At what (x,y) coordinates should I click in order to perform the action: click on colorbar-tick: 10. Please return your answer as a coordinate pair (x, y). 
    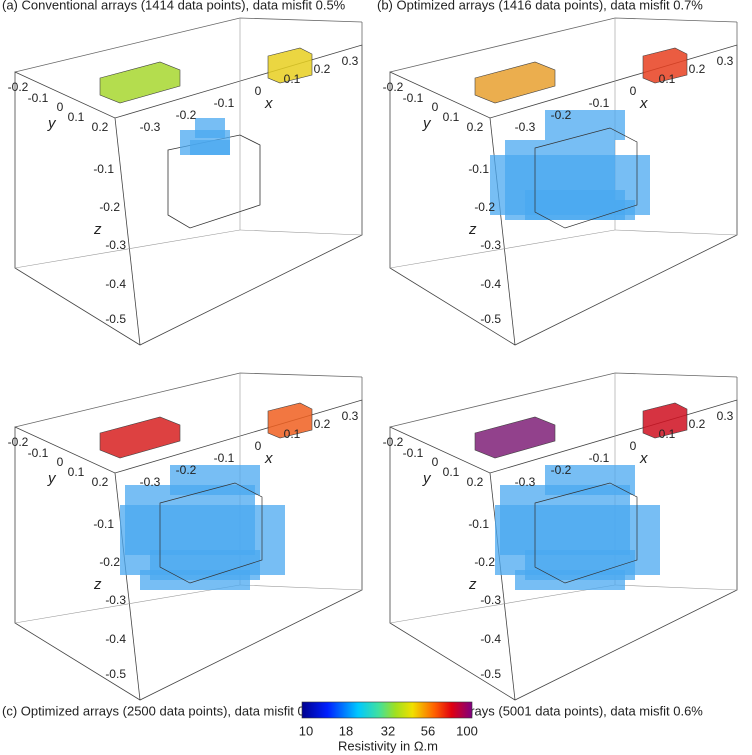
    Looking at the image, I should click on (306, 730).